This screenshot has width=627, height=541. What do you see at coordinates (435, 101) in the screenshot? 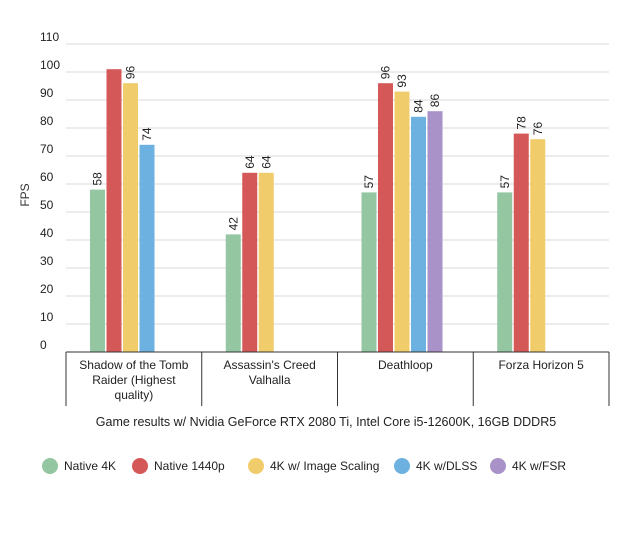
I see `bar-value-label: 86` at bounding box center [435, 101].